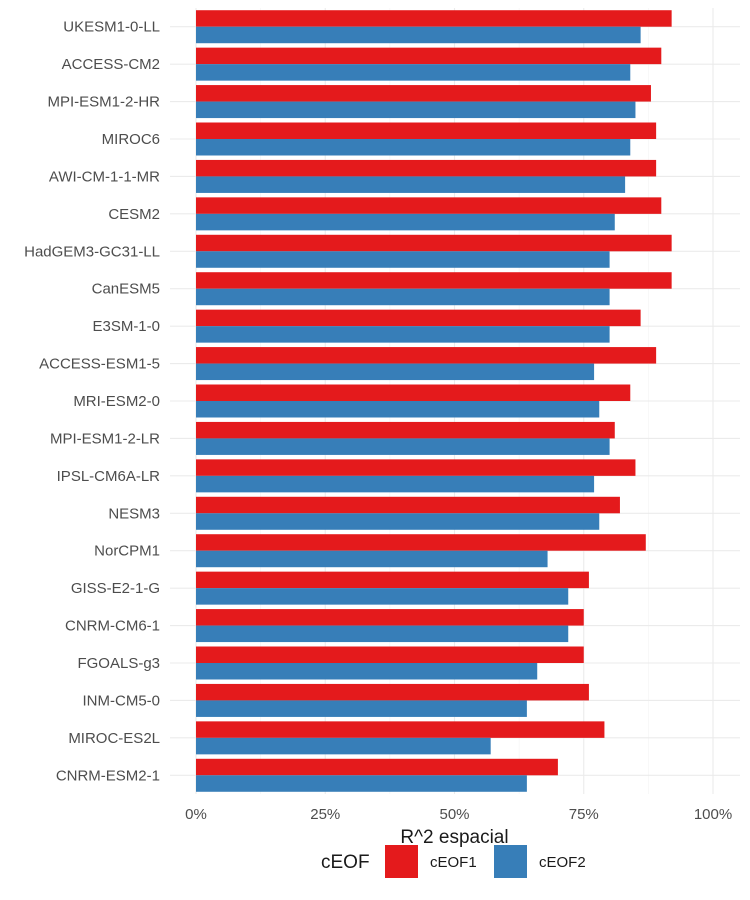  What do you see at coordinates (122, 700) in the screenshot?
I see `category-label: INM-CM5-0` at bounding box center [122, 700].